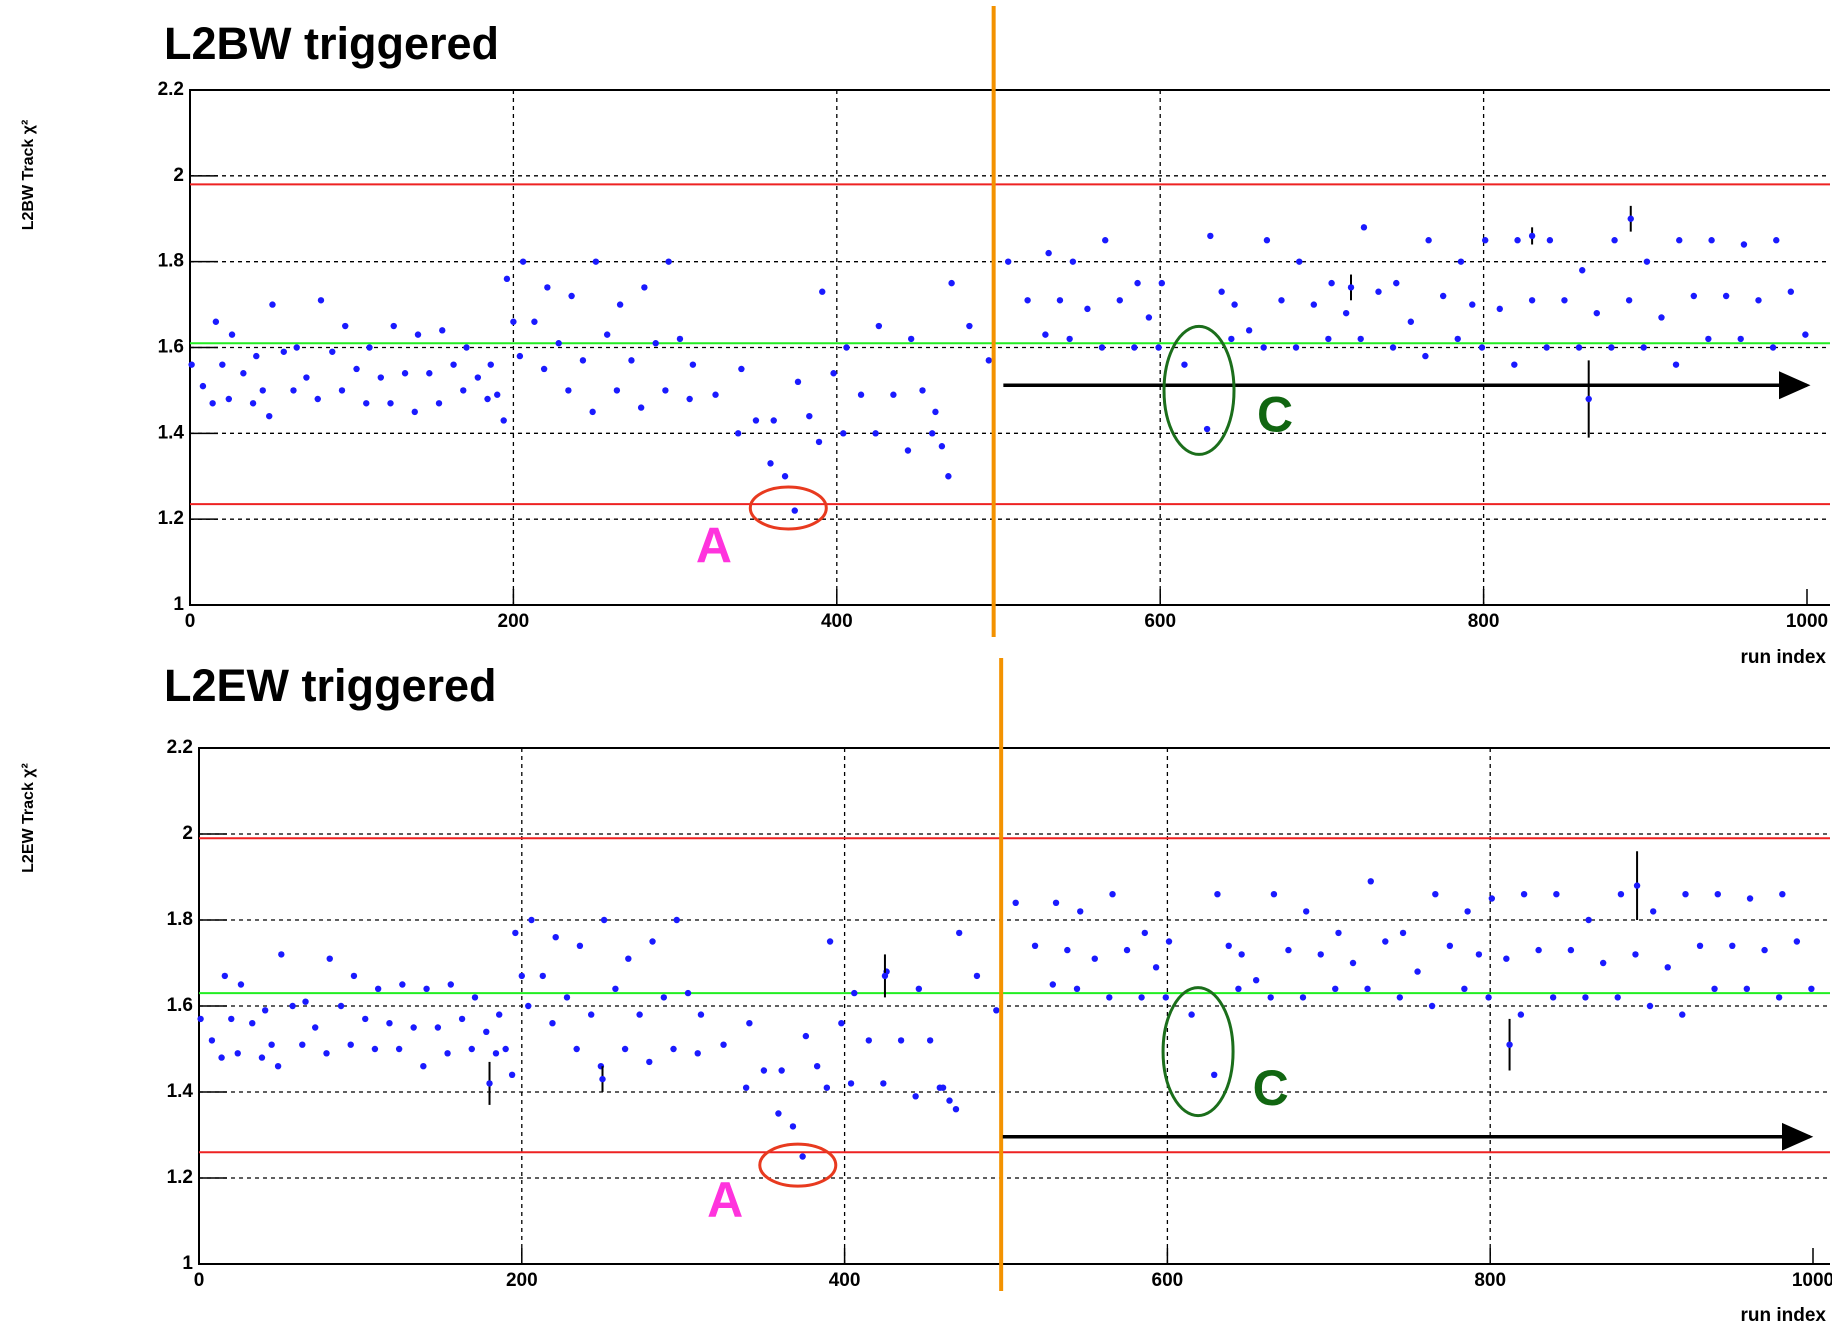 The image size is (1832, 1331). I want to click on x-tick-label: 800, so click(1484, 621).